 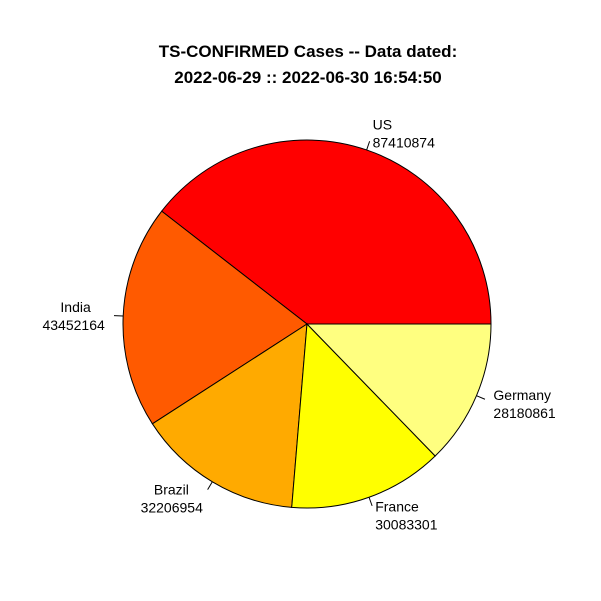 I want to click on pie-label-value-brazil: 32206954, so click(x=172, y=508).